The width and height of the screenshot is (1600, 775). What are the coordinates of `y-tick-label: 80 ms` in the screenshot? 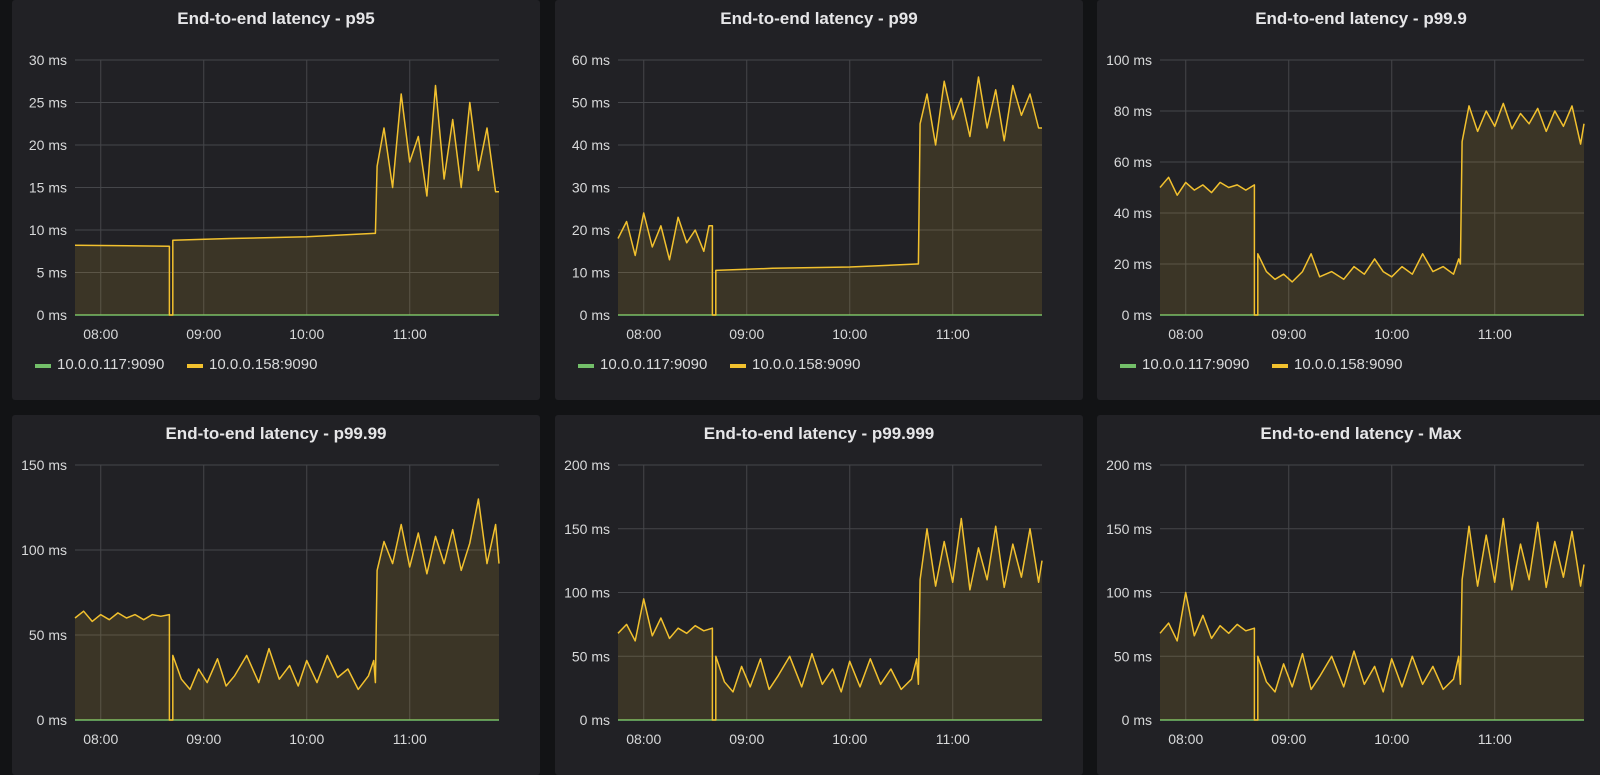 It's located at (1133, 111).